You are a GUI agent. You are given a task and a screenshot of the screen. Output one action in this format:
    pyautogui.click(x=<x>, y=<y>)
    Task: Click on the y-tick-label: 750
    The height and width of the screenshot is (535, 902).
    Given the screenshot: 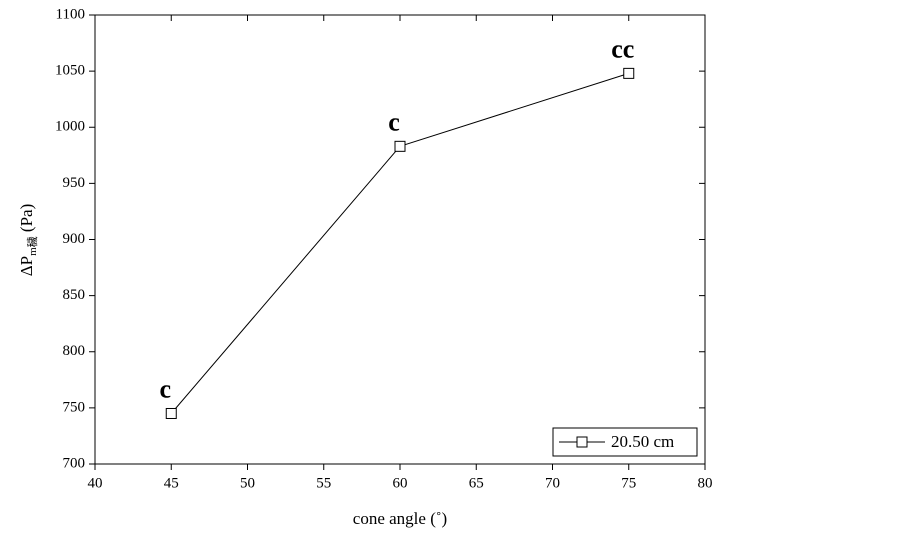 What is the action you would take?
    pyautogui.click(x=74, y=407)
    